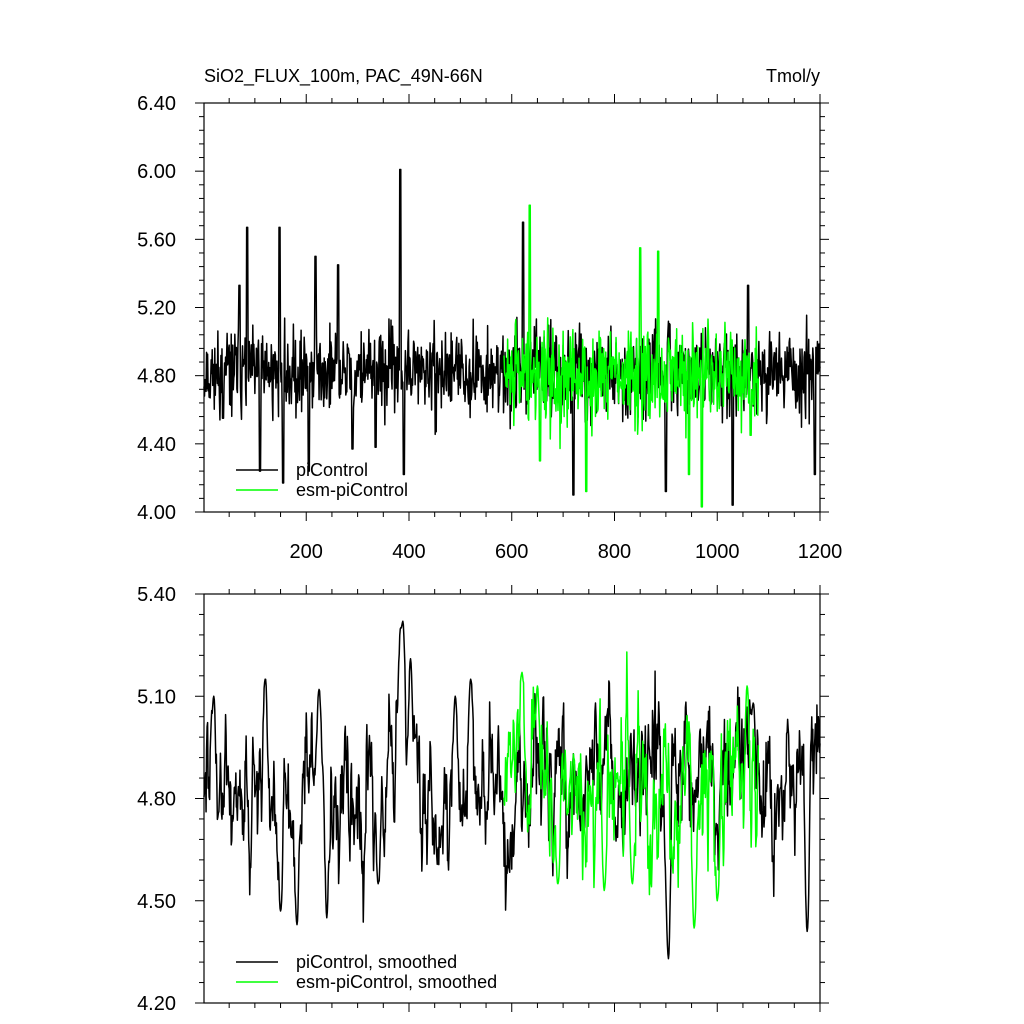 This screenshot has width=1024, height=1024. I want to click on legend-label: piControl, so click(332, 470).